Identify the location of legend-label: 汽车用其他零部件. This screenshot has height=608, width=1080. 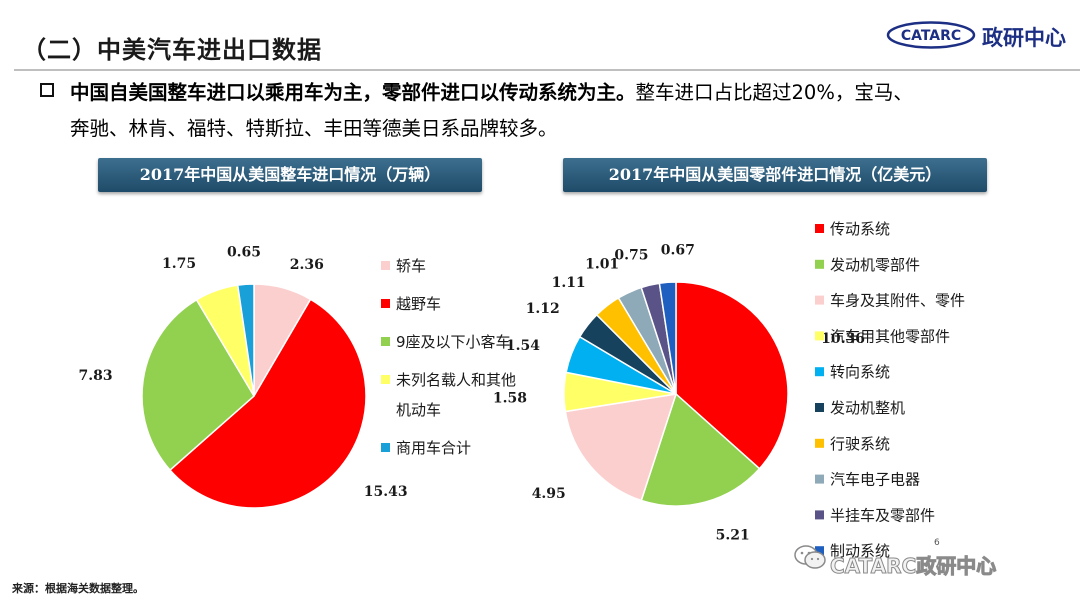
(890, 336).